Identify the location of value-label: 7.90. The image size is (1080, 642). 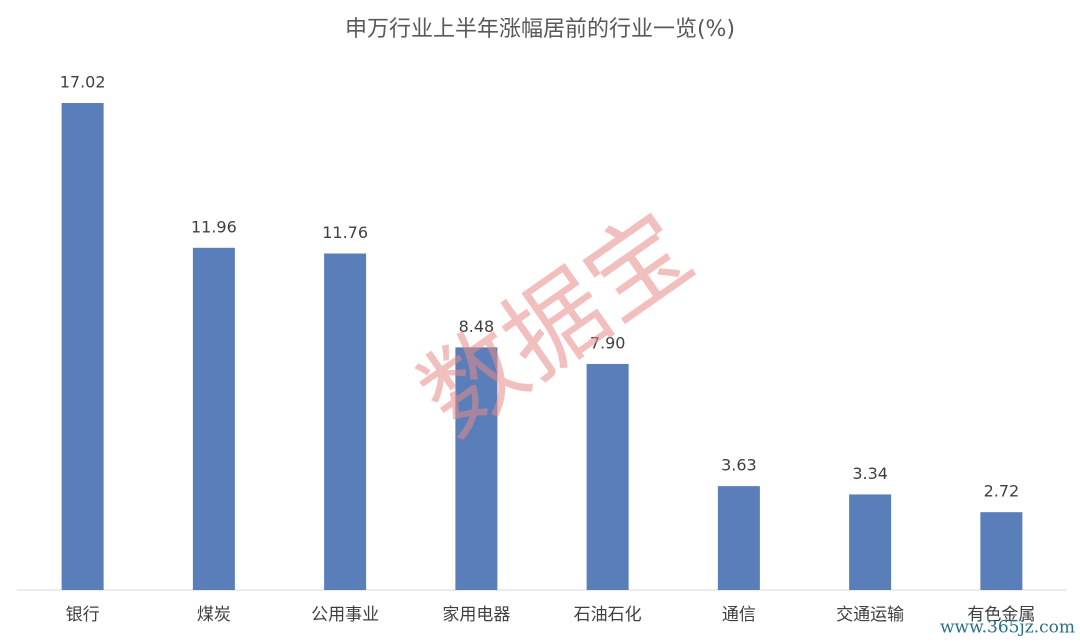
(608, 342).